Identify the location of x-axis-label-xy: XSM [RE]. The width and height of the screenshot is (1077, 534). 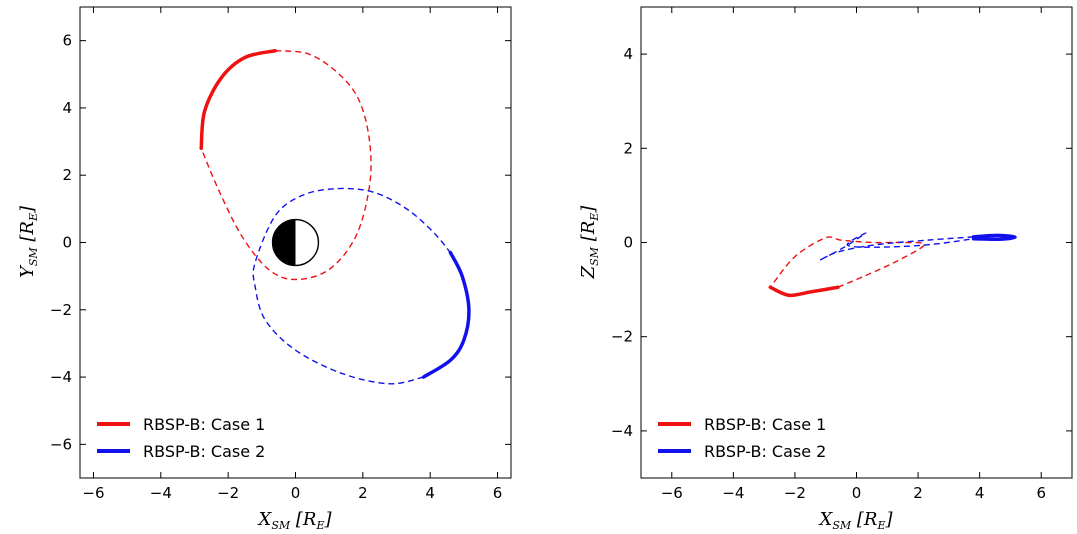
(294, 520).